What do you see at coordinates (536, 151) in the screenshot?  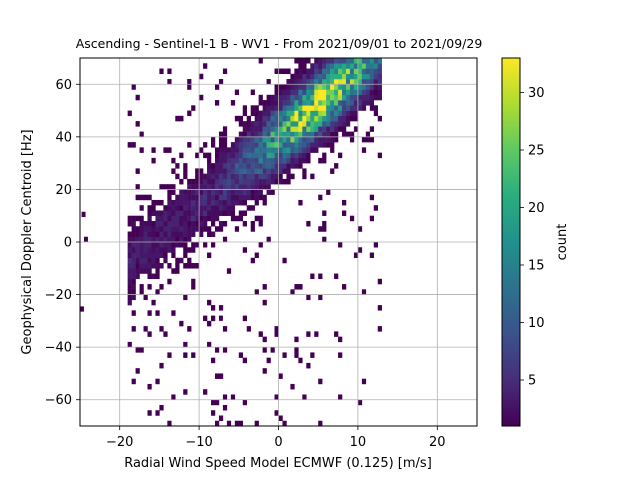 I see `colorbar-tick-label: 25` at bounding box center [536, 151].